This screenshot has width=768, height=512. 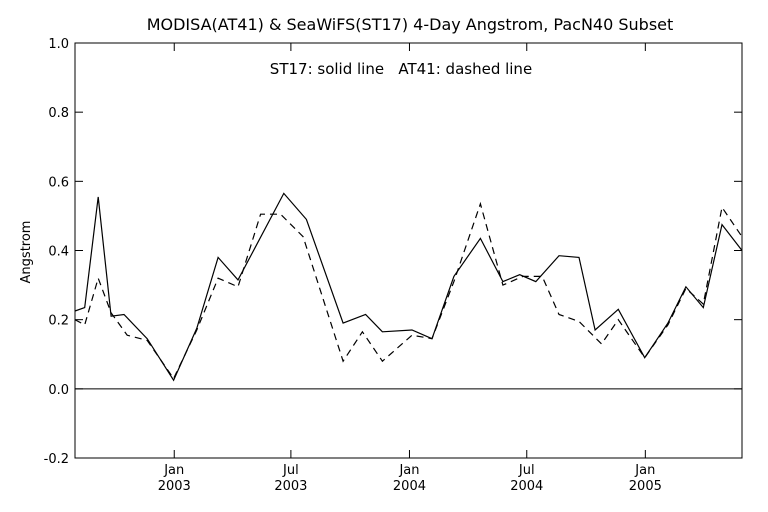 What do you see at coordinates (58, 113) in the screenshot?
I see `y-tick-label: 0.8` at bounding box center [58, 113].